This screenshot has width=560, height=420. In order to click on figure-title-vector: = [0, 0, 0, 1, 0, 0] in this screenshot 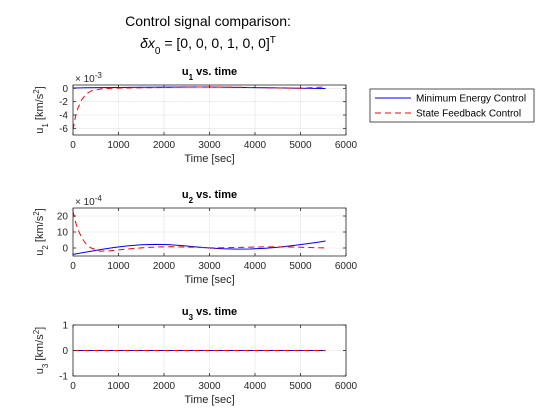, I will do `click(214, 43)`.